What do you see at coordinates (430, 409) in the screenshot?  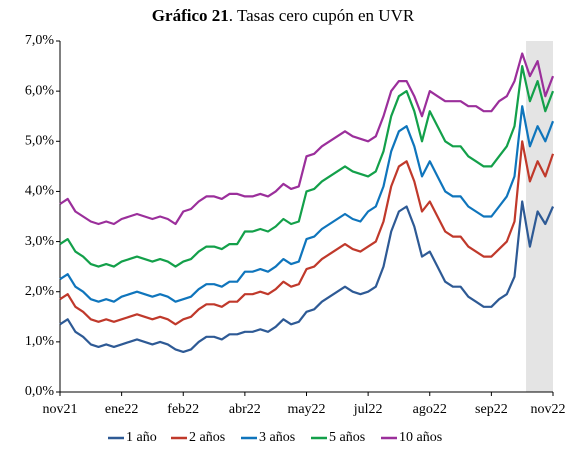 I see `x-tick-label: ago22` at bounding box center [430, 409].